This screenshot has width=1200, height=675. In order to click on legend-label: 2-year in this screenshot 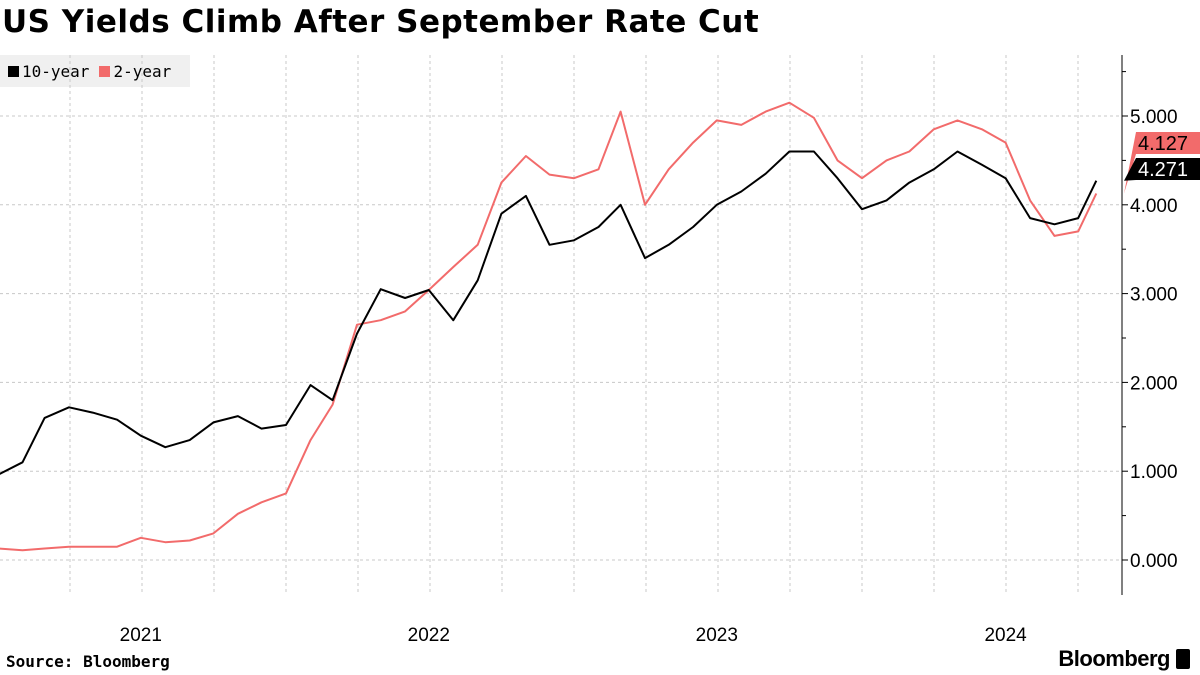, I will do `click(142, 71)`.